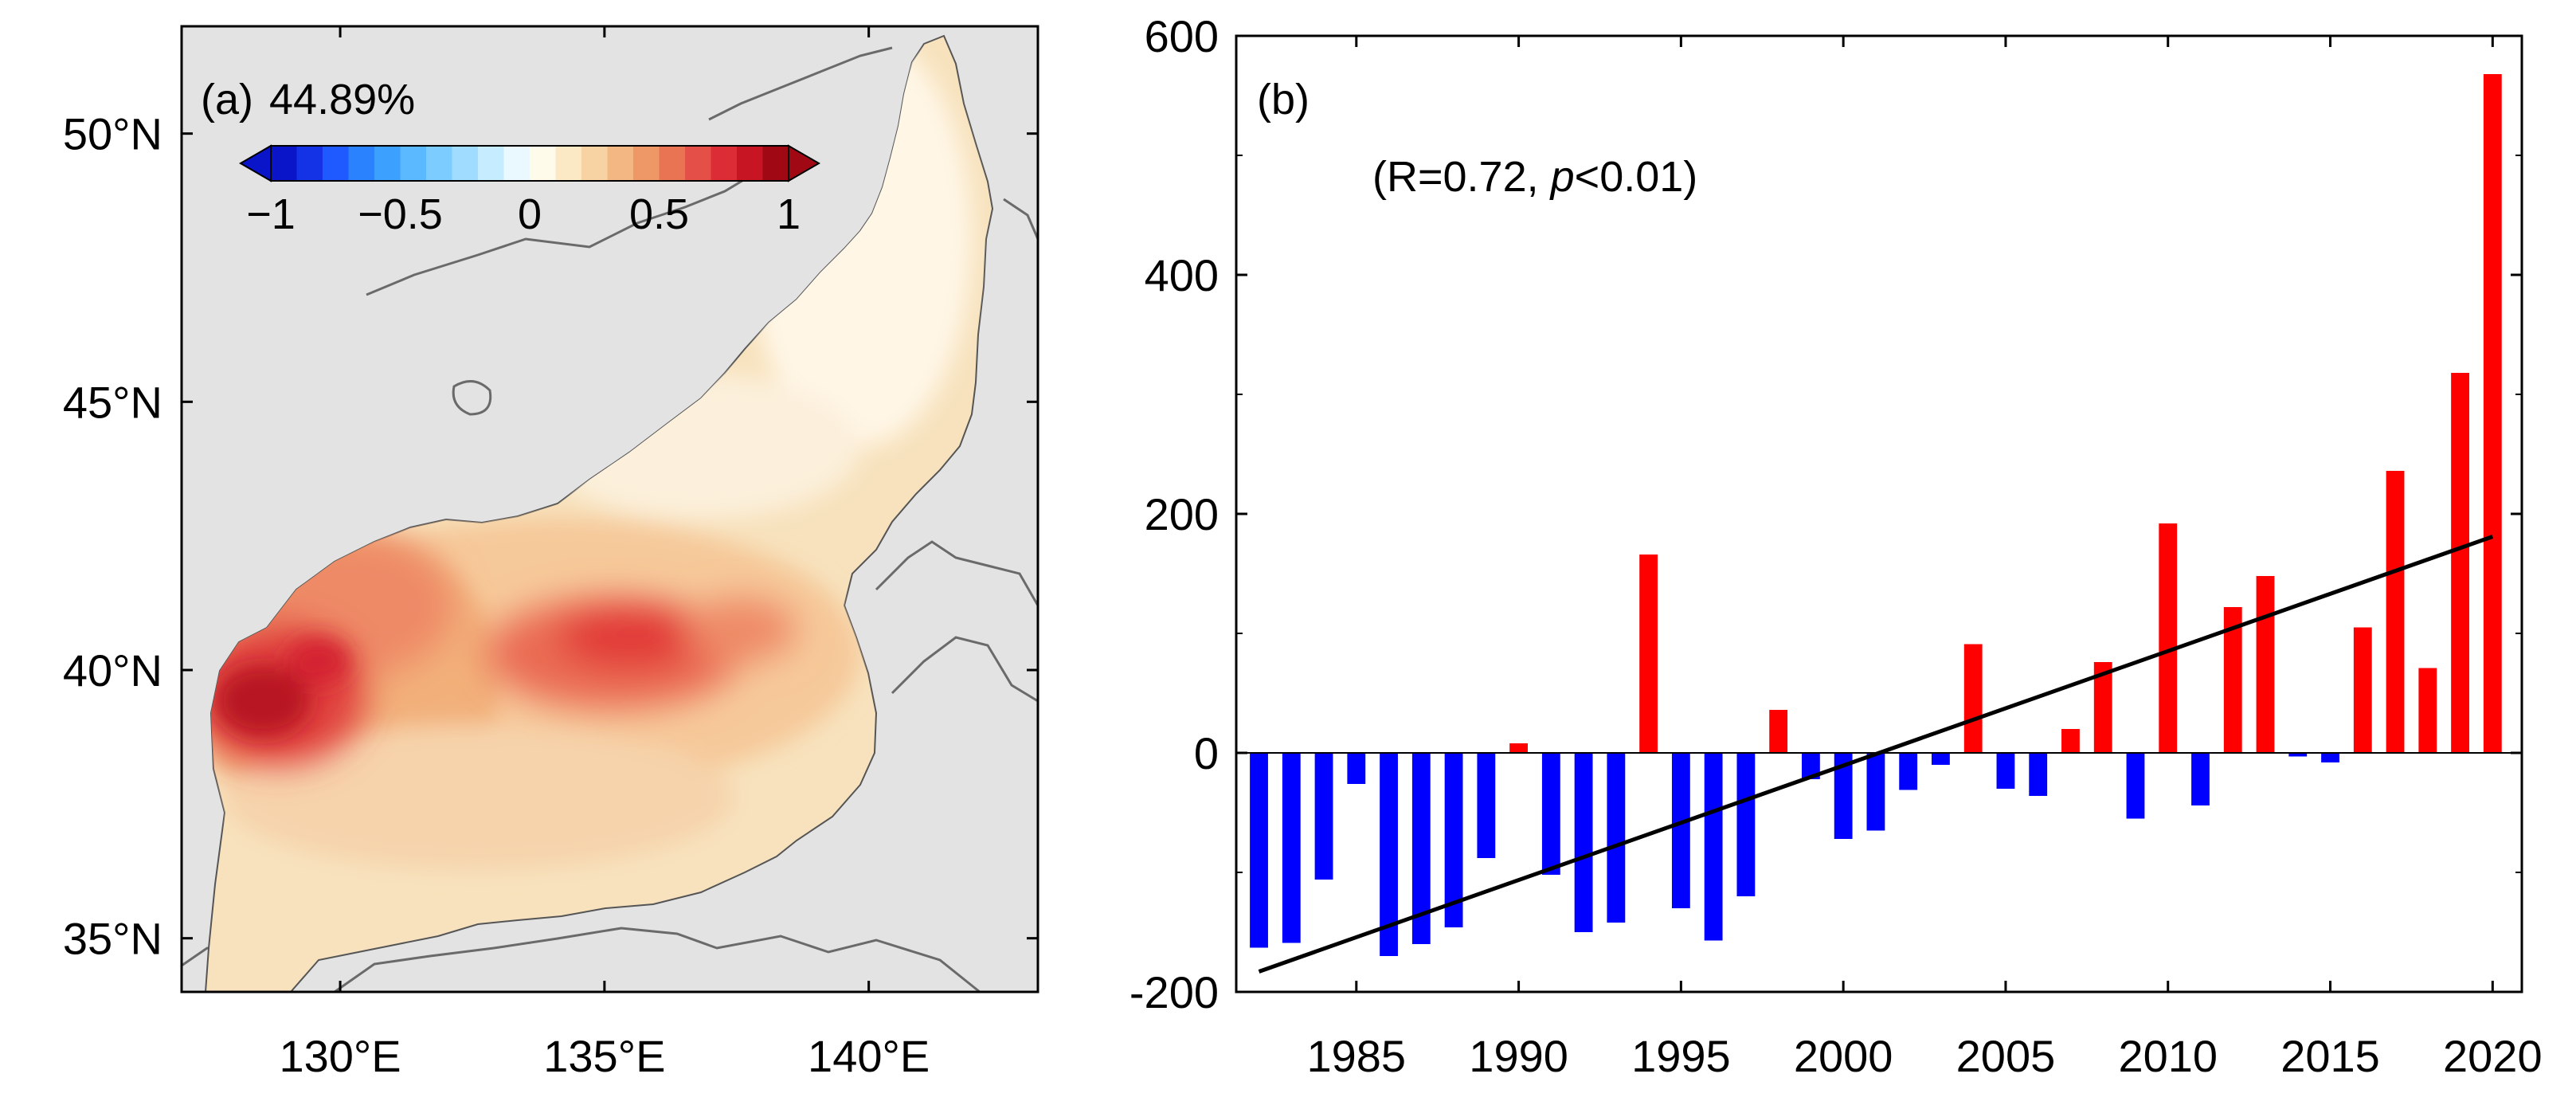 Image resolution: width=2576 pixels, height=1113 pixels. I want to click on y-tick-label: 200, so click(1182, 514).